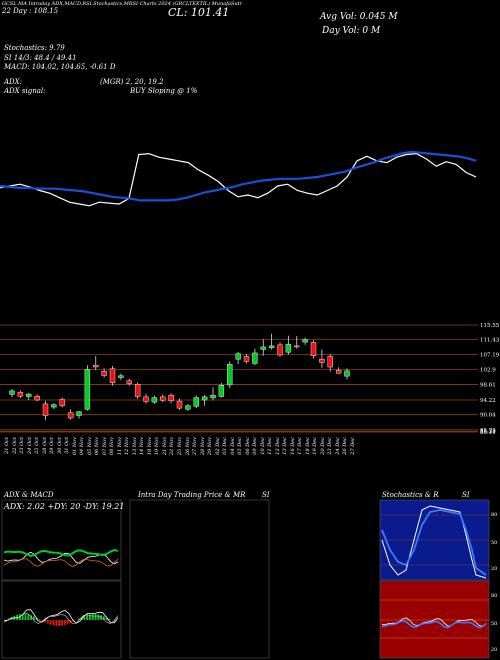 The width and height of the screenshot is (500, 660). I want to click on rsi-line, so click(434, 624).